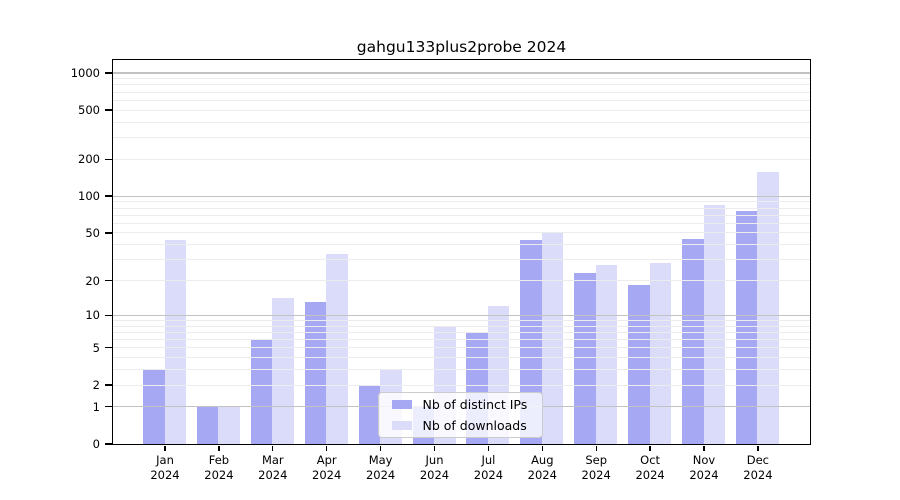  What do you see at coordinates (552, 338) in the screenshot?
I see `bar-nb-of-downloads-aug` at bounding box center [552, 338].